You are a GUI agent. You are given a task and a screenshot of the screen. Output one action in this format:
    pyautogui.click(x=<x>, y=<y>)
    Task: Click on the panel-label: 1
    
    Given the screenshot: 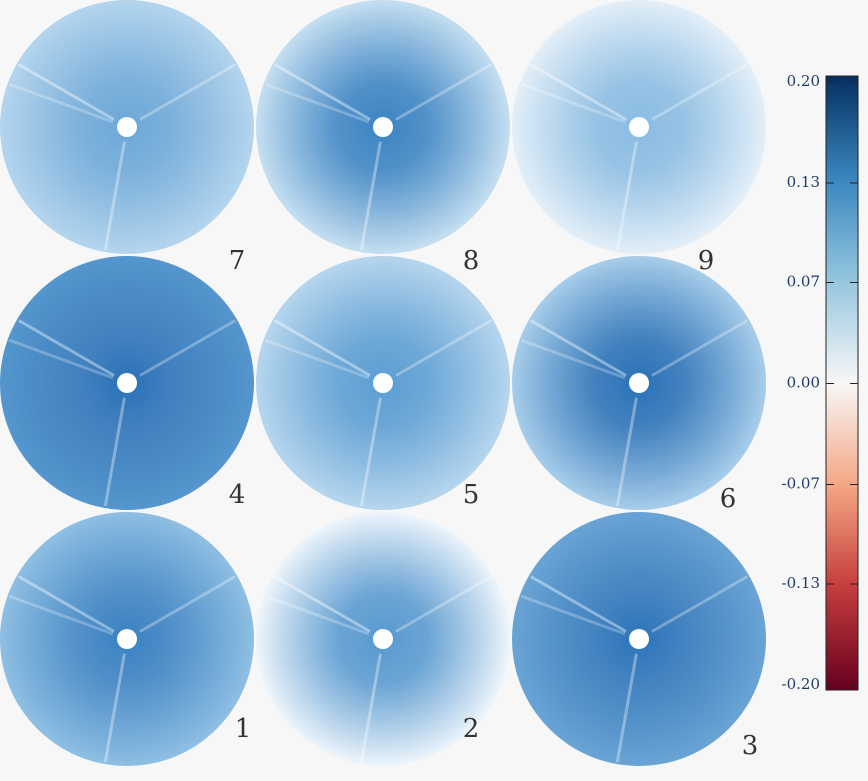 What is the action you would take?
    pyautogui.click(x=243, y=729)
    